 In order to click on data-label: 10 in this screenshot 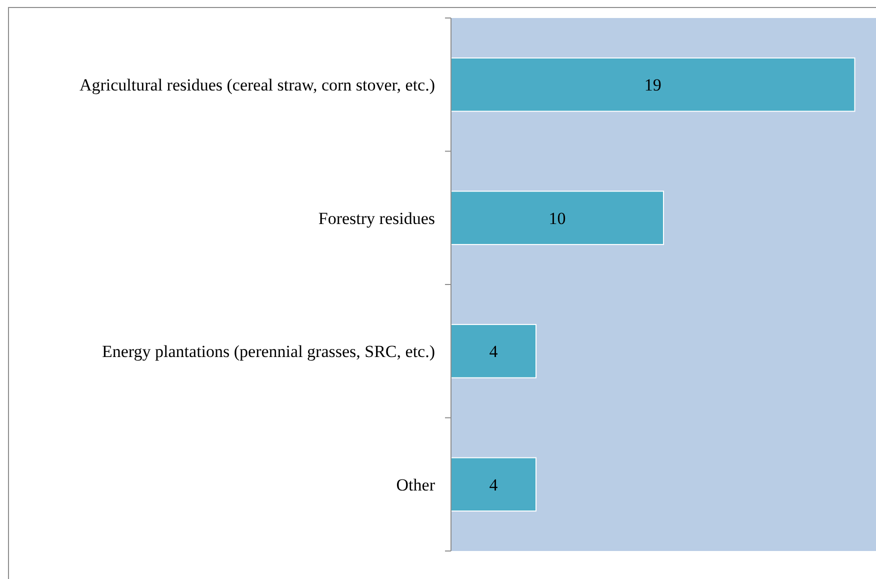, I will do `click(557, 218)`.